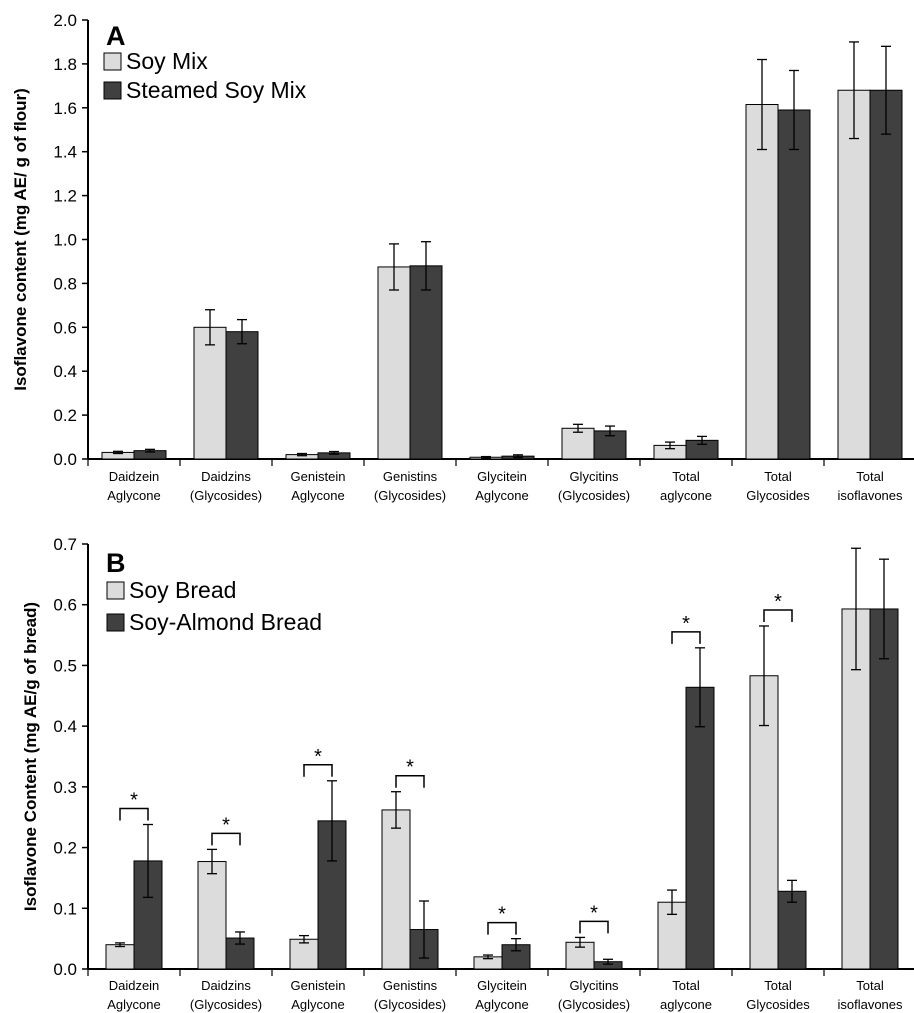 The width and height of the screenshot is (914, 1013). Describe the element at coordinates (30, 756) in the screenshot. I see `y-axis-title: Isoflavone Content (mg AE/g of bread)` at that location.